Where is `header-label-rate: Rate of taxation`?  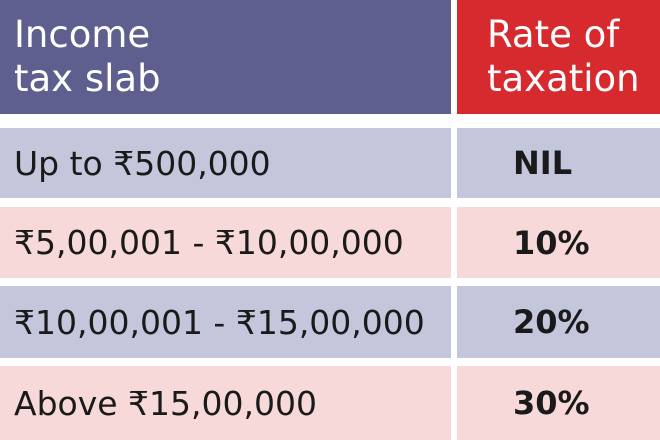 header-label-rate: Rate of taxation is located at coordinates (563, 56).